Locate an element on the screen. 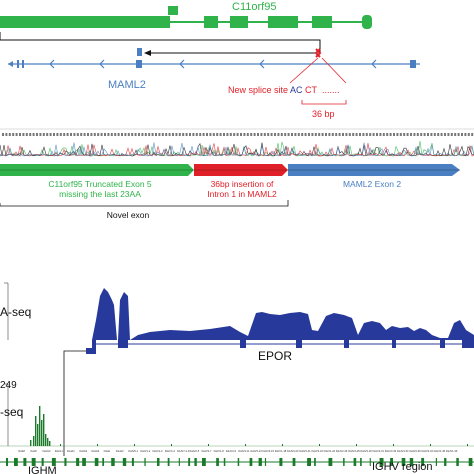 This screenshot has height=474, width=474. maml2-label: MAML2 is located at coordinates (127, 85).